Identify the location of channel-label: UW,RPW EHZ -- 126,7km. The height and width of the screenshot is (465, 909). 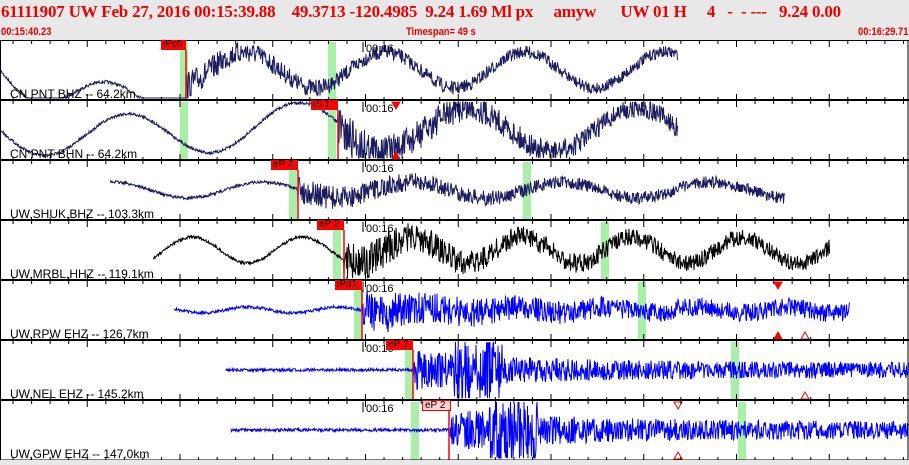
(79, 334).